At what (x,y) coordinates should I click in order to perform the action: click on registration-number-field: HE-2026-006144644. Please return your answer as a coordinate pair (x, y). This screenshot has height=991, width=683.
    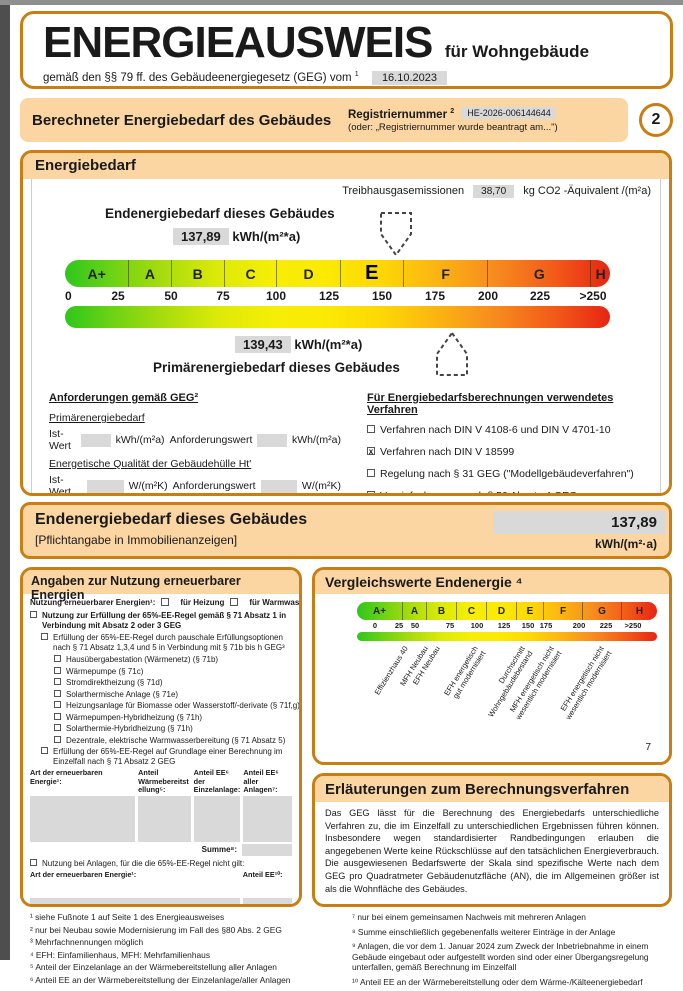
    Looking at the image, I should click on (509, 113).